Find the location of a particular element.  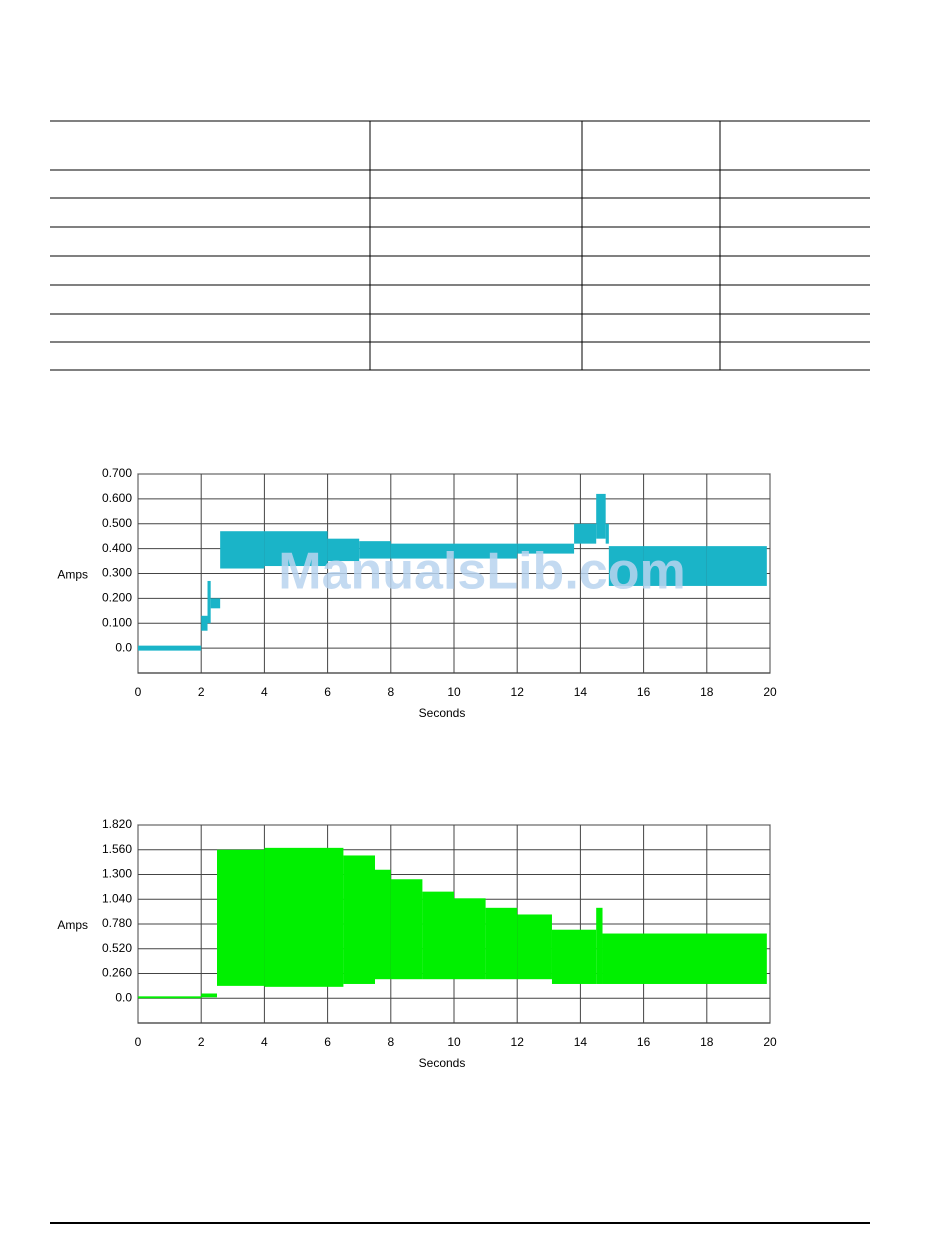

y-tick-label: 0.500 is located at coordinates (117, 523).